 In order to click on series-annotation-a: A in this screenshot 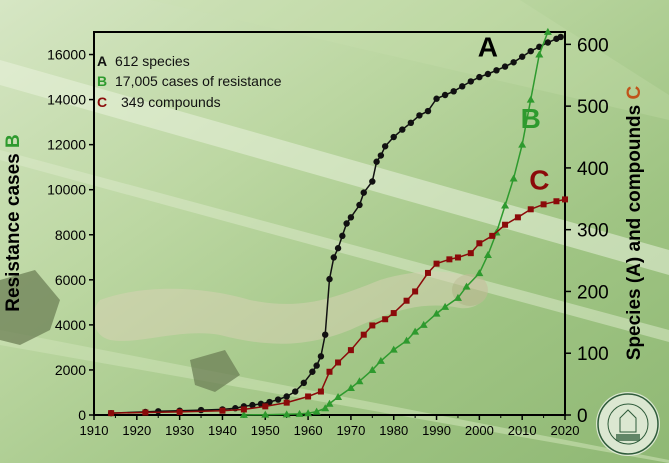, I will do `click(488, 47)`.